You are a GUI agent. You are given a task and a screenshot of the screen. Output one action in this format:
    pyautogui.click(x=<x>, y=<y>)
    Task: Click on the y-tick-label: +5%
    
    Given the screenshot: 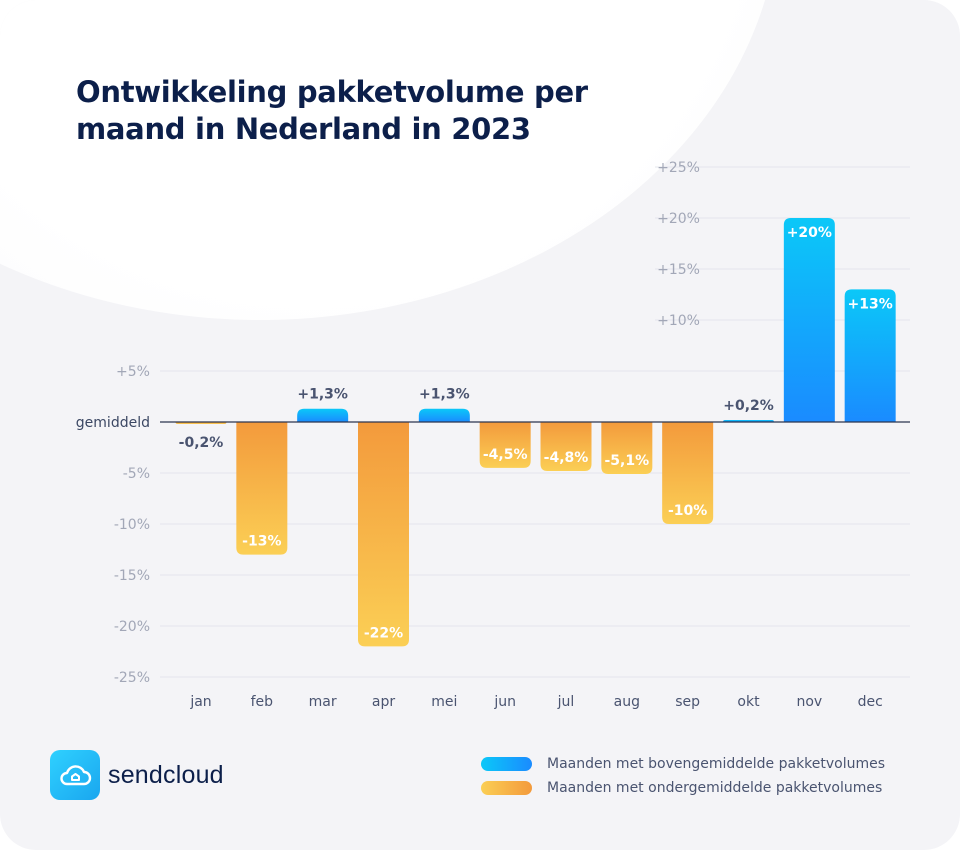 What is the action you would take?
    pyautogui.click(x=133, y=372)
    